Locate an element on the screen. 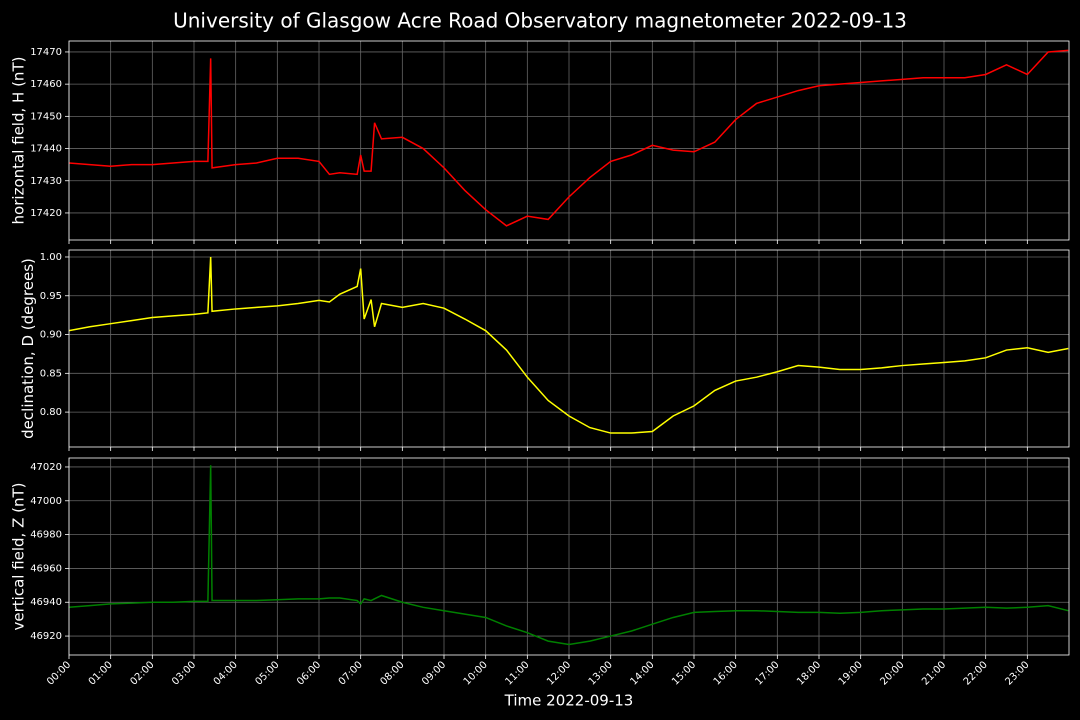 Image resolution: width=1080 pixels, height=720 pixels. y-axis-label: declination, D (degrees) is located at coordinates (28, 348).